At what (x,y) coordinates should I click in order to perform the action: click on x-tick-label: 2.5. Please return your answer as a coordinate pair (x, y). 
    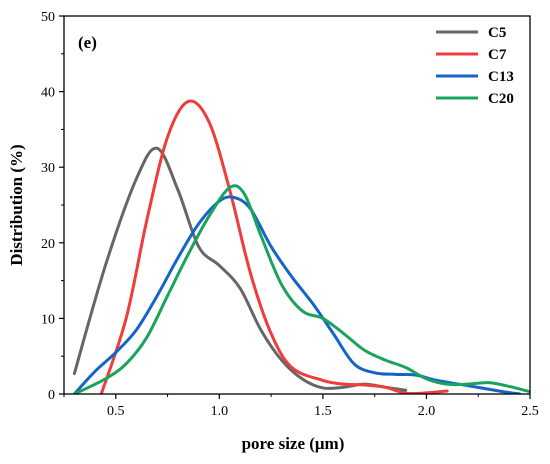
    Looking at the image, I should click on (530, 411).